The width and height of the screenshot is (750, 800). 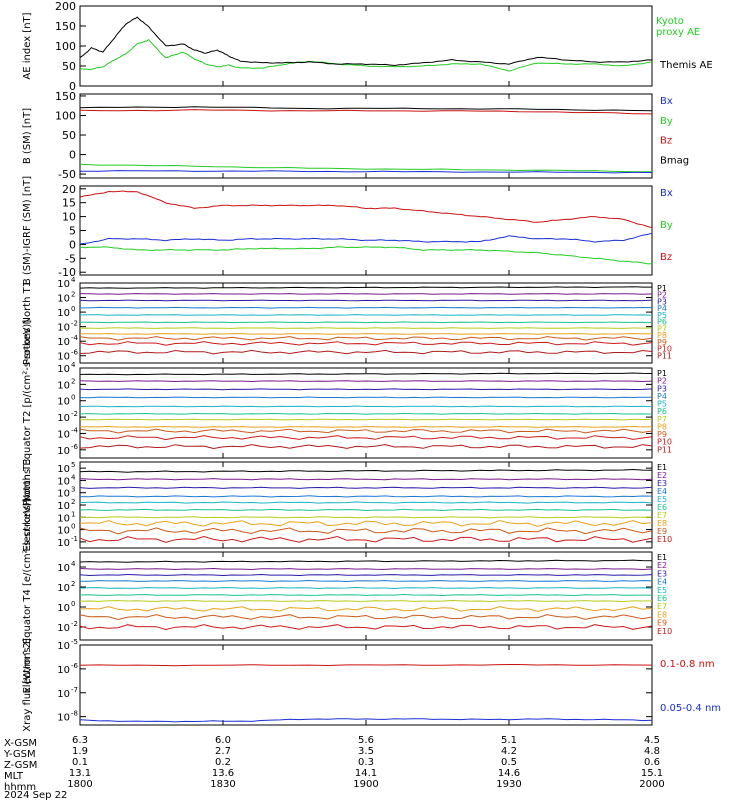 I want to click on legend-entry: proxy AE, so click(x=678, y=32).